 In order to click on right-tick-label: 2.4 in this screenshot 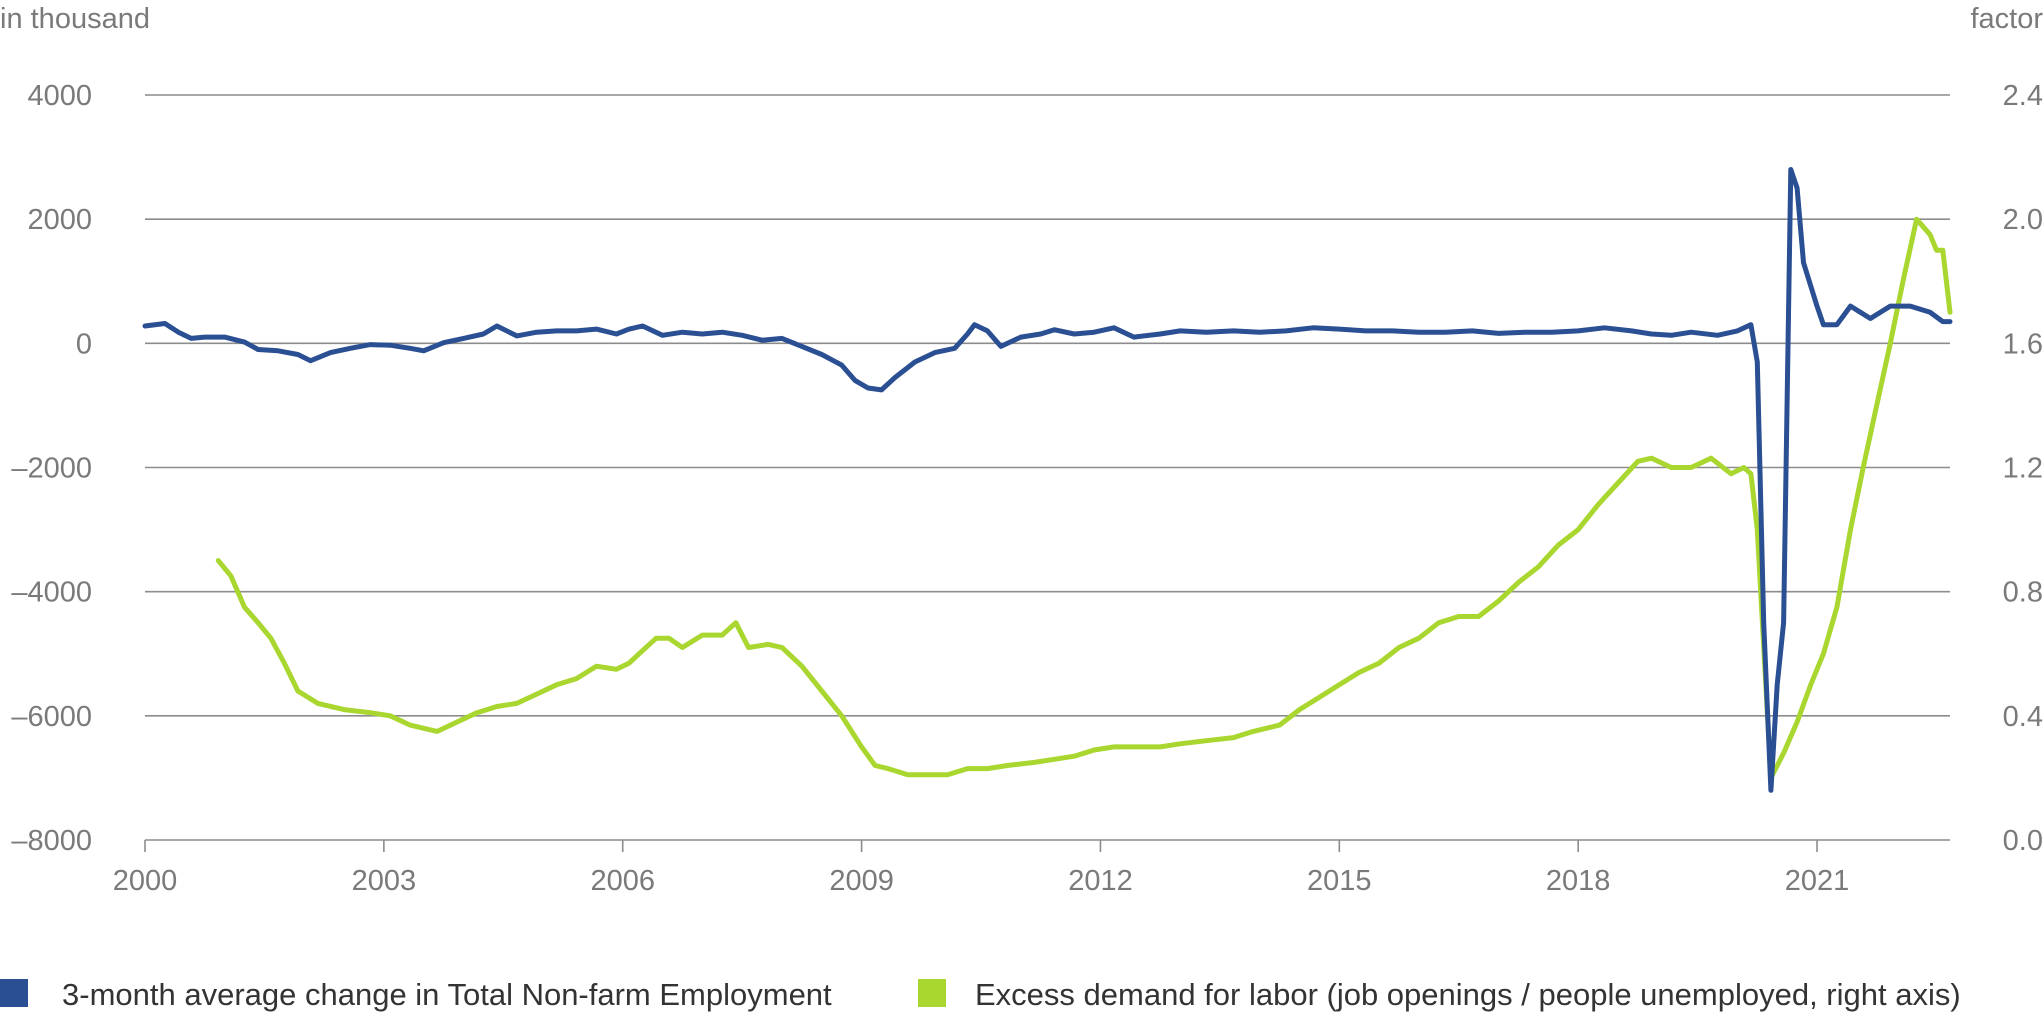, I will do `click(2023, 96)`.